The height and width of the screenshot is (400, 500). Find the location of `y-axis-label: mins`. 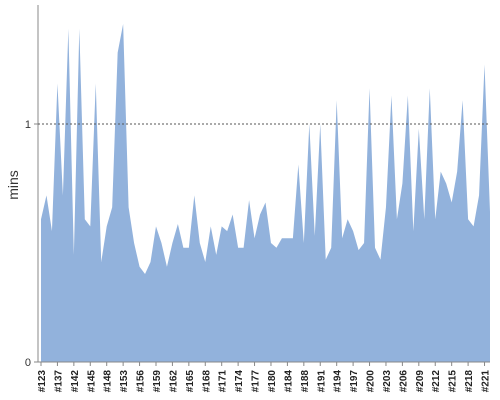

y-axis-label: mins is located at coordinates (13, 185).